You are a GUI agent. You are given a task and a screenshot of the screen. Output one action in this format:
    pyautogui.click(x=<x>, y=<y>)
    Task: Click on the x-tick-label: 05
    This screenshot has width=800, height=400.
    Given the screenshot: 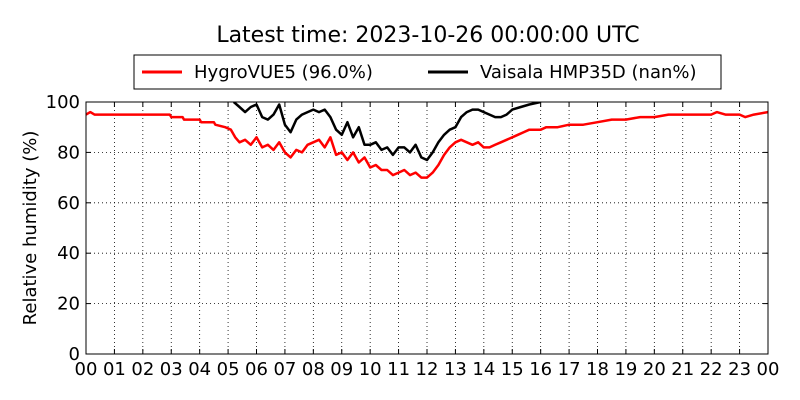 What is the action you would take?
    pyautogui.click(x=228, y=369)
    